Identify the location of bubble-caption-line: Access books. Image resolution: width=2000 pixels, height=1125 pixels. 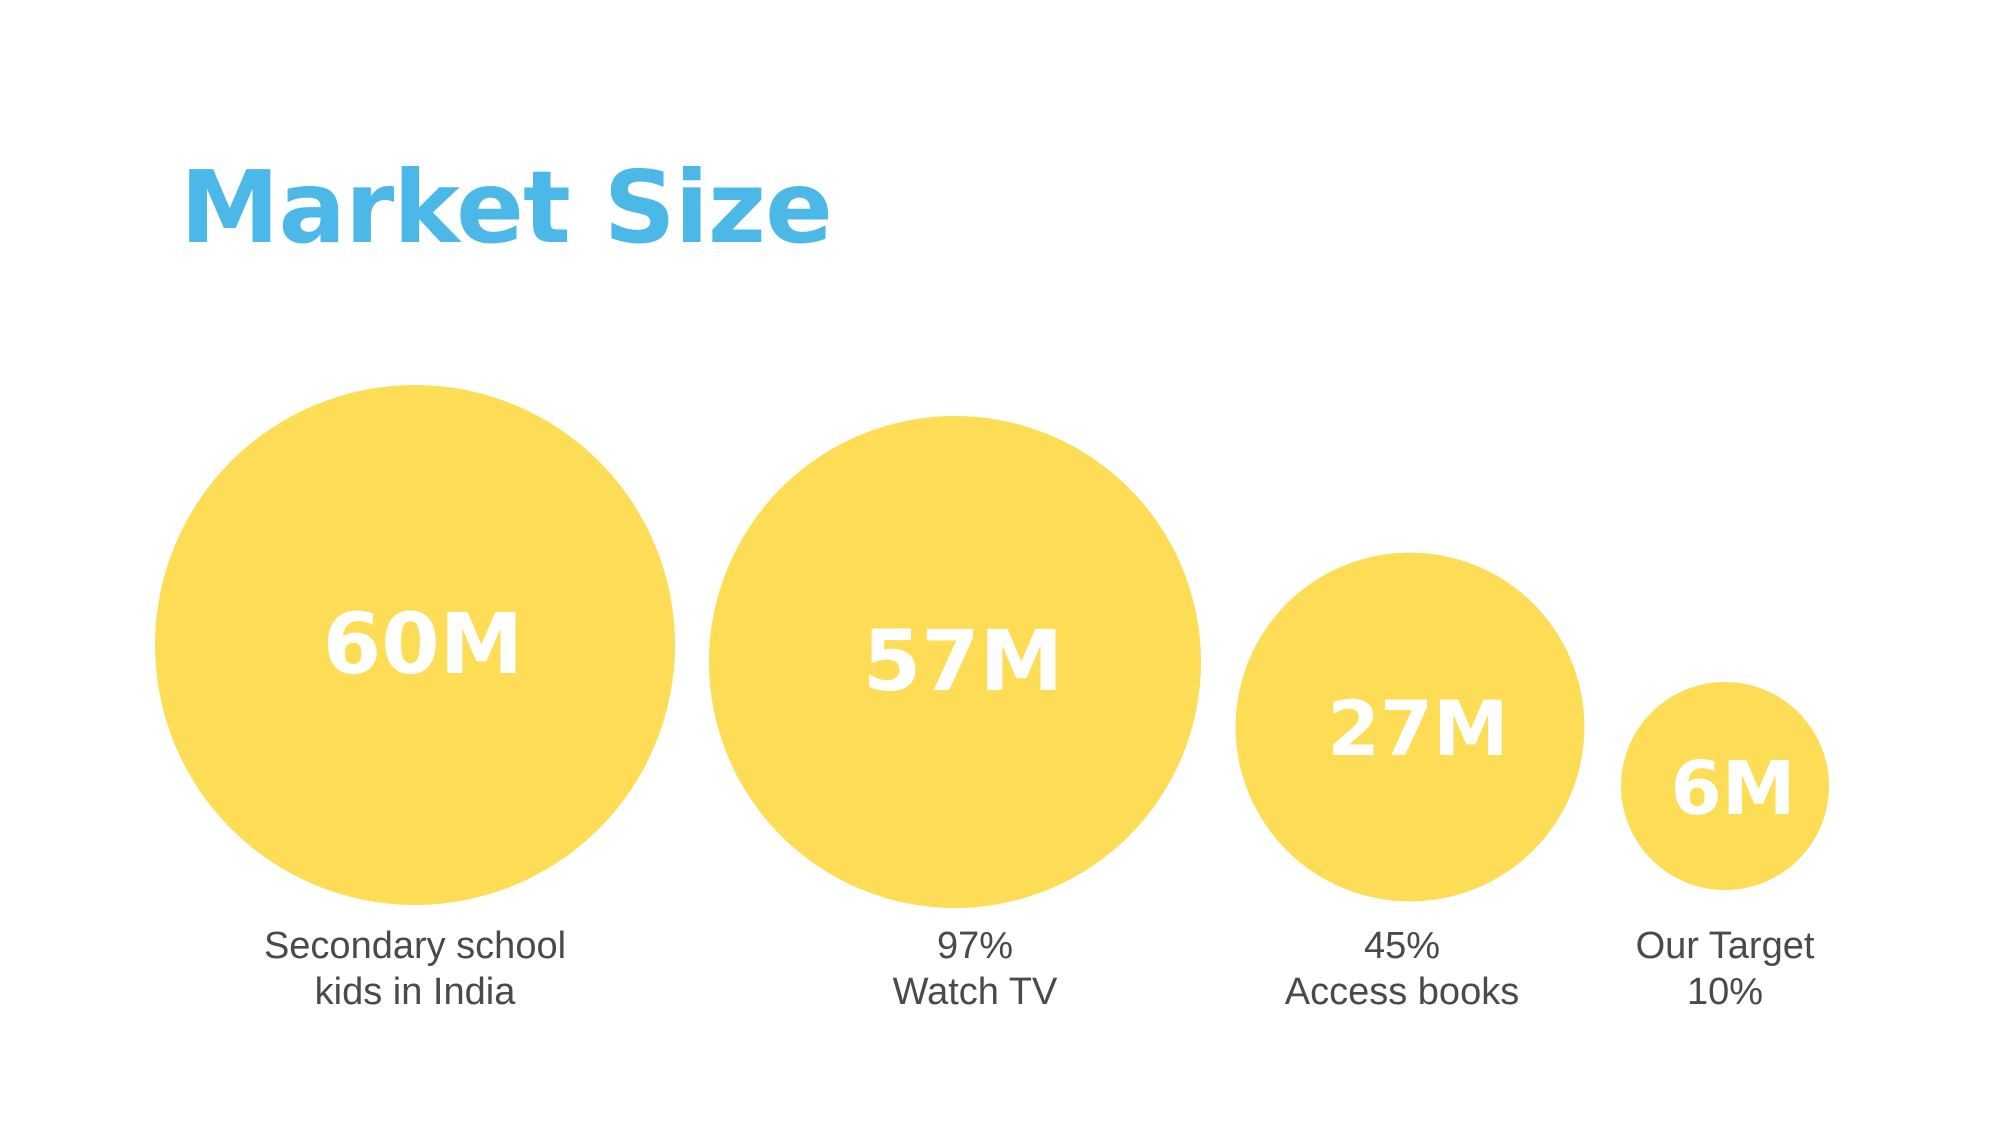
(1402, 992).